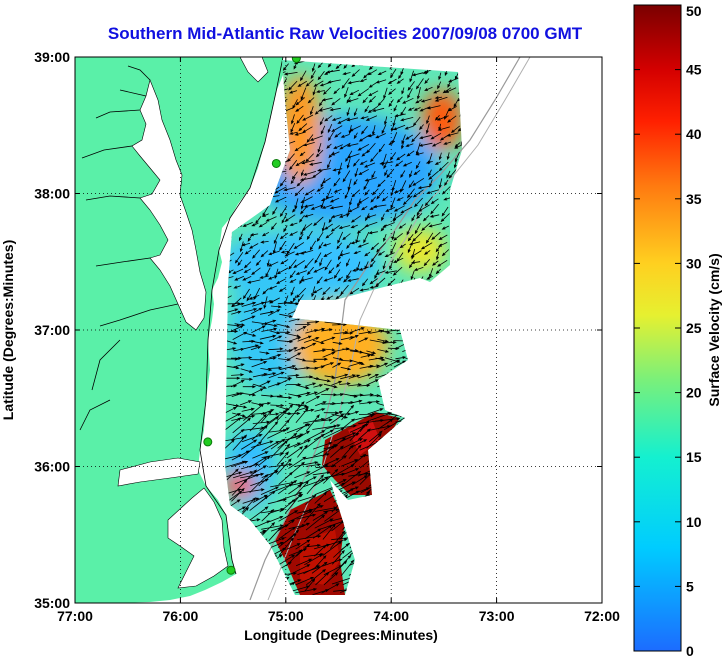 The height and width of the screenshot is (659, 724). I want to click on colorbar-tick-label: 25, so click(694, 328).